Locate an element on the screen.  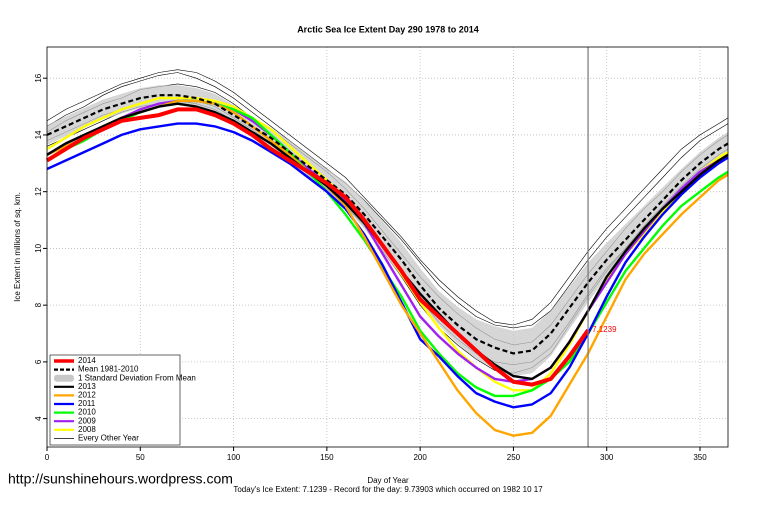
watermark: http://sunshinehours.wordpress.com is located at coordinates (120, 479).